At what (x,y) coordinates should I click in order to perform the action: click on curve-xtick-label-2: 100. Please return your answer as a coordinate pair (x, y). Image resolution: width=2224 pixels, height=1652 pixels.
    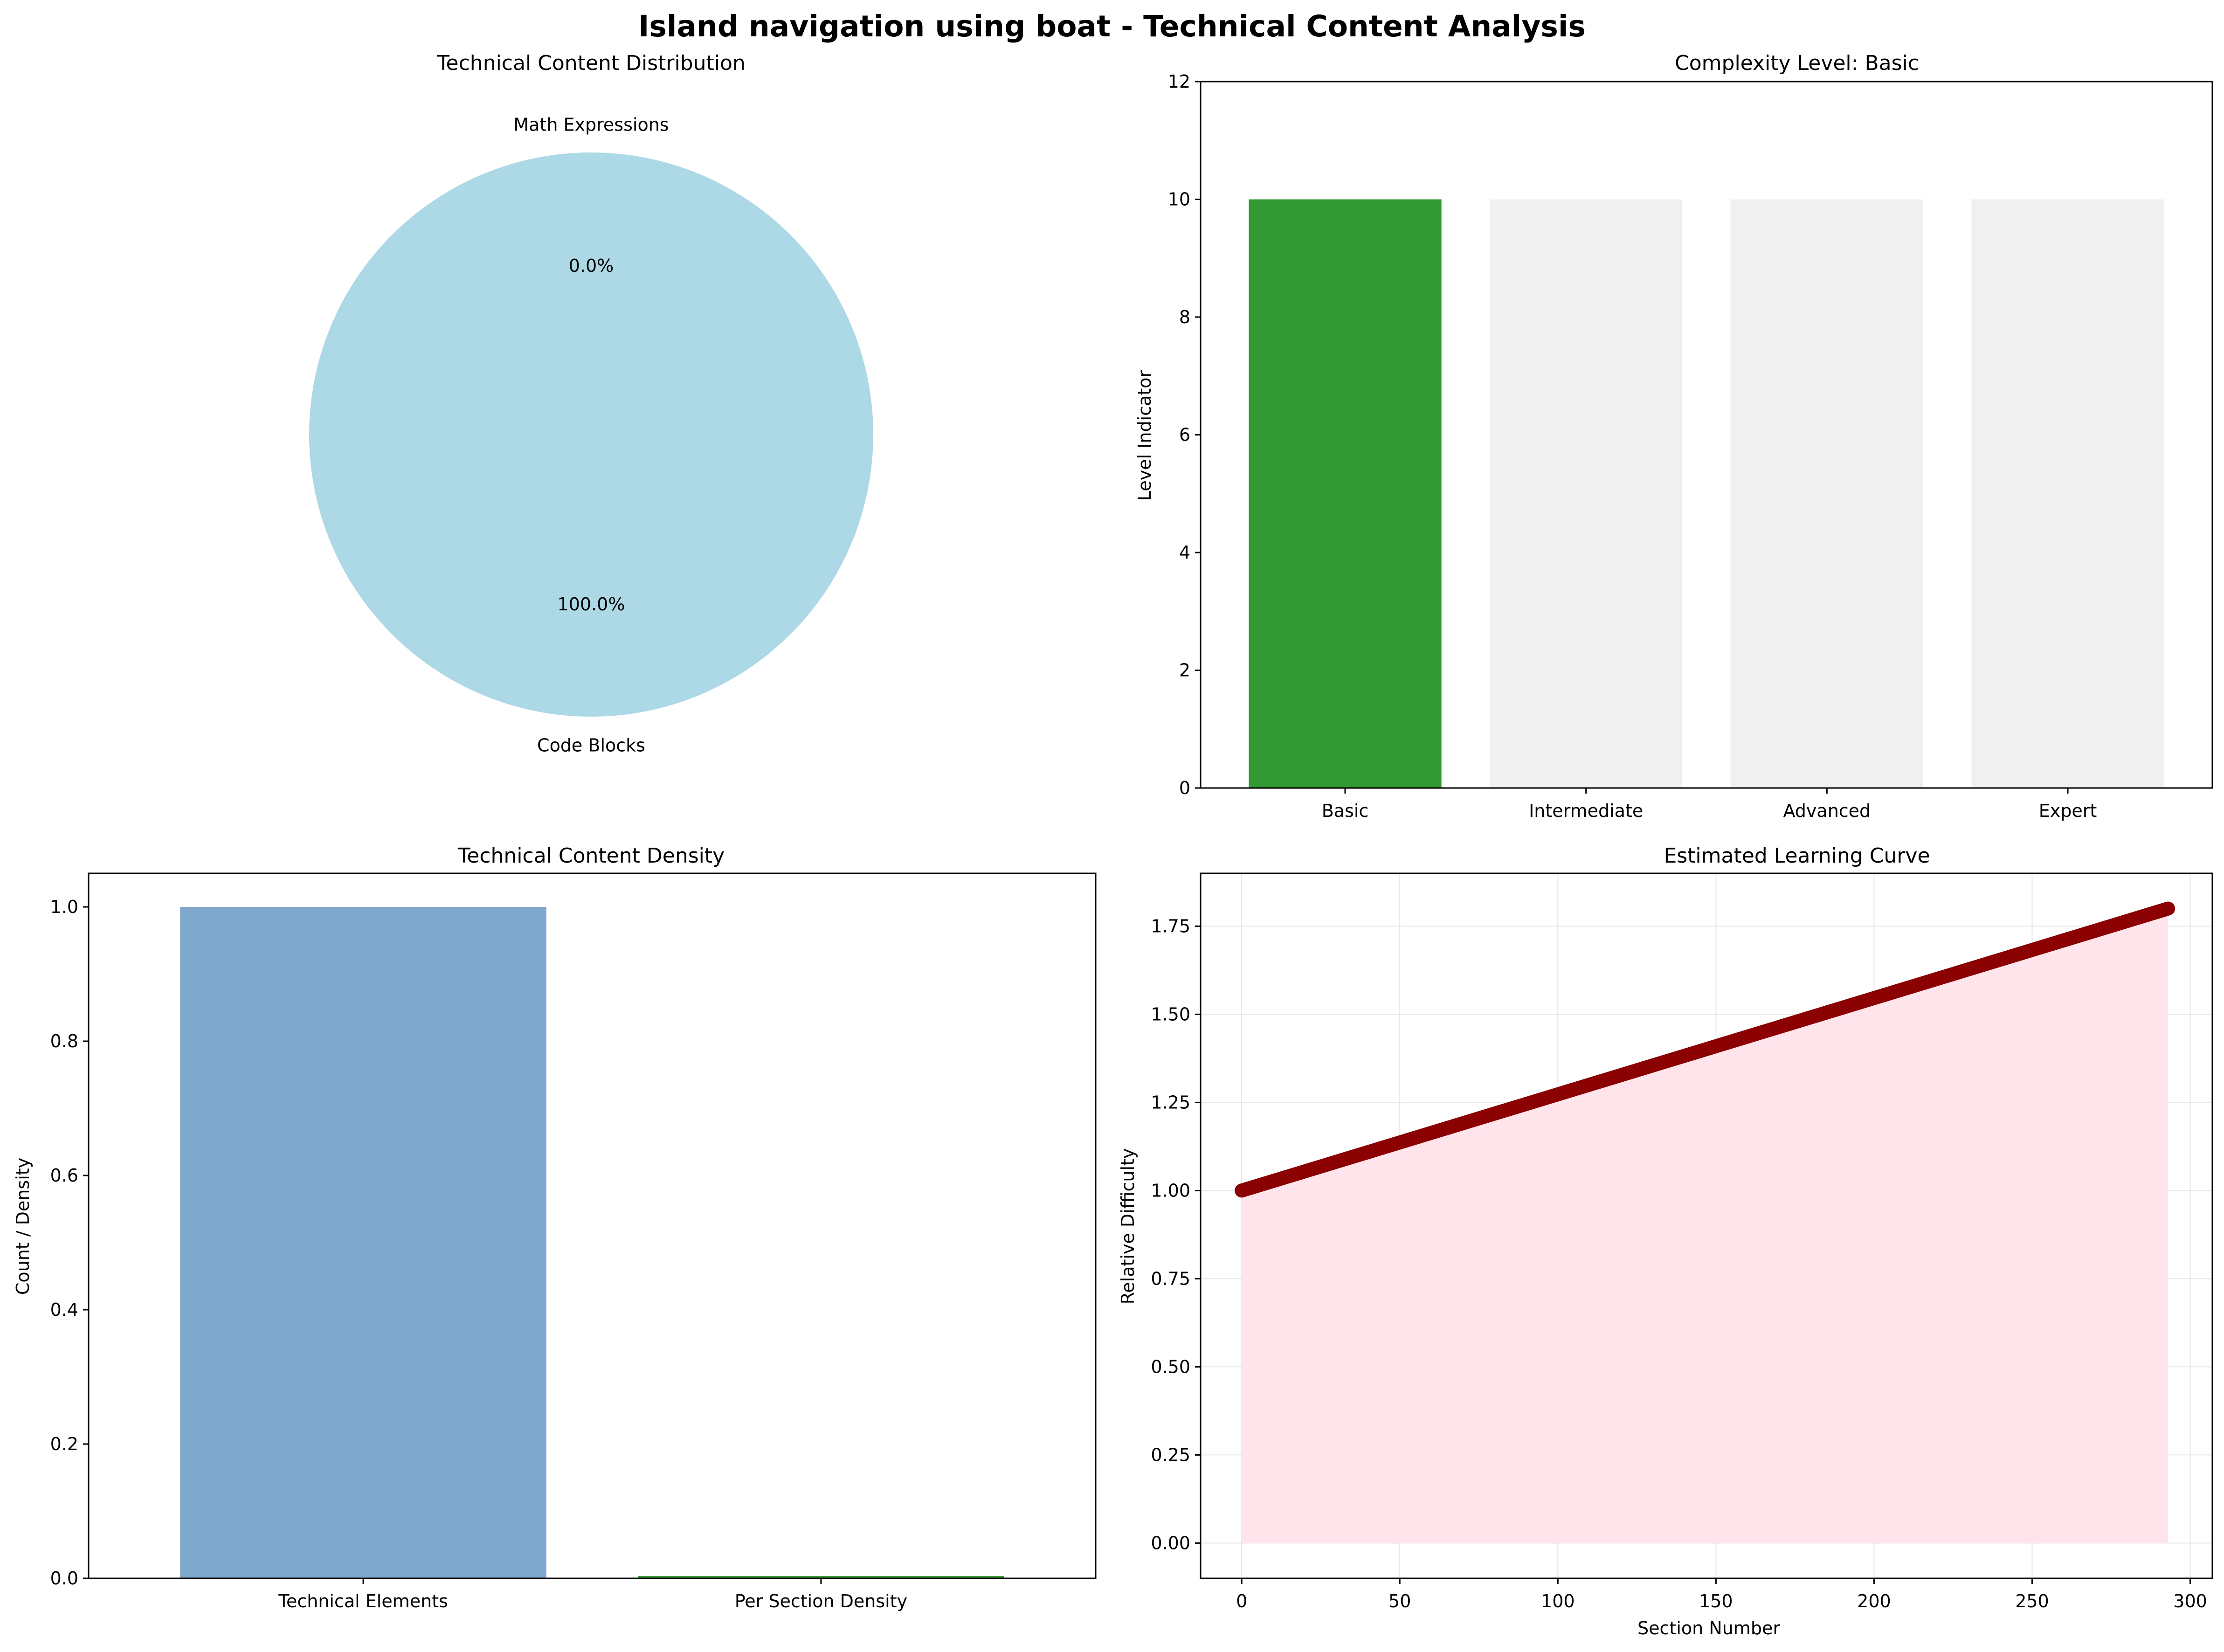
    Looking at the image, I should click on (1558, 1601).